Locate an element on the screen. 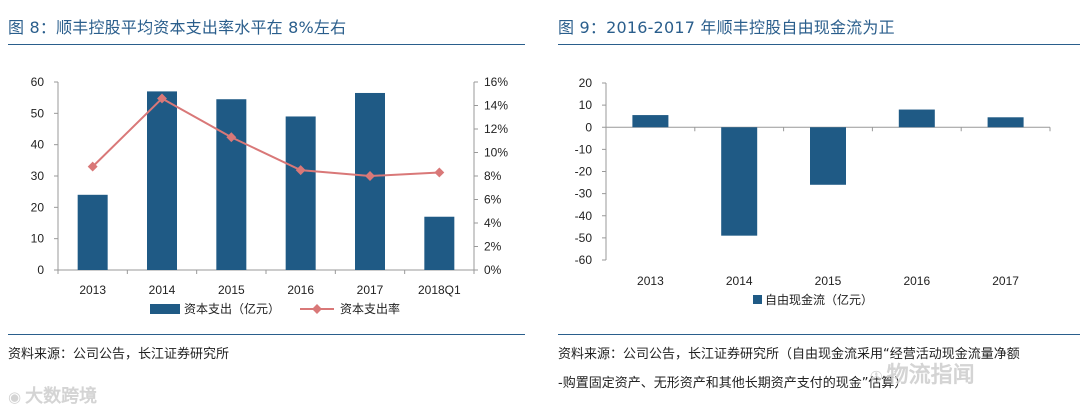 This screenshot has width=1080, height=414. x-tick-label: 2018Q1 is located at coordinates (439, 290).